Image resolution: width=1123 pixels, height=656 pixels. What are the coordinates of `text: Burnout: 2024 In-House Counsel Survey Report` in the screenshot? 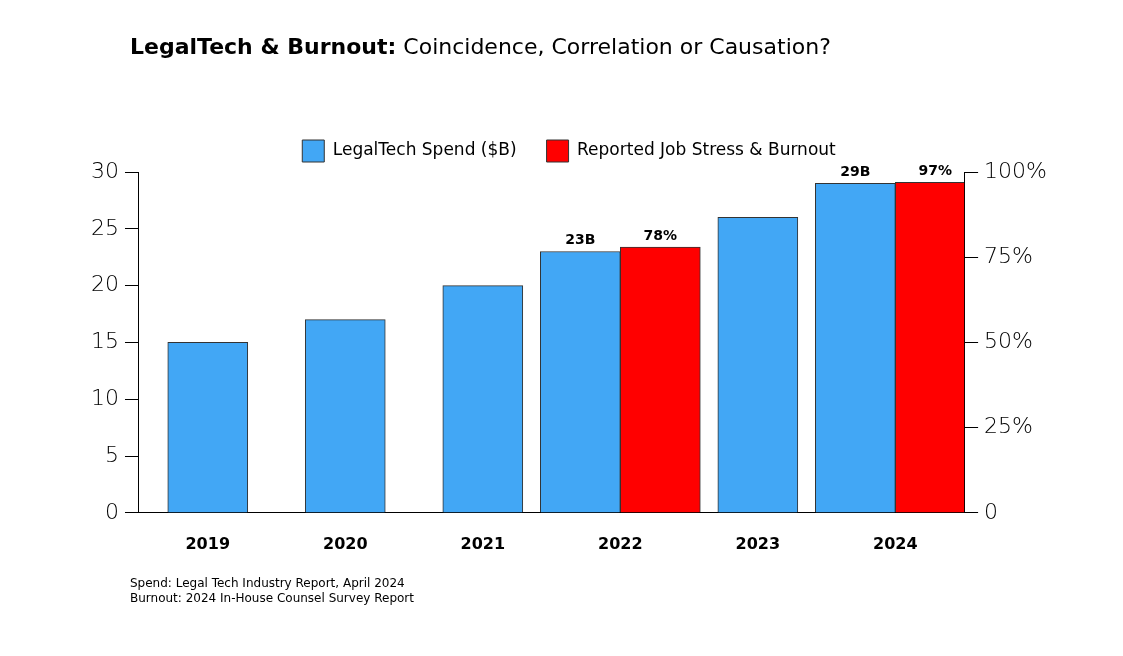 It's located at (272, 598).